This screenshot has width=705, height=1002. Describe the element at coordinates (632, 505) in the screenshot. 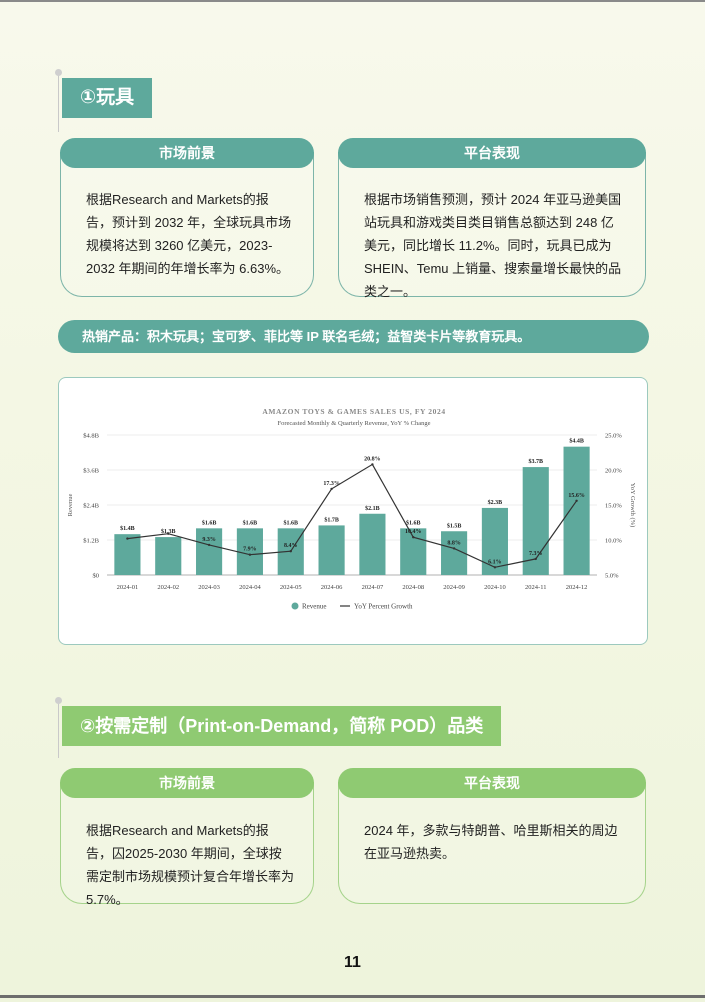

I see `y2-axis-label: YoY Growth (%)` at that location.